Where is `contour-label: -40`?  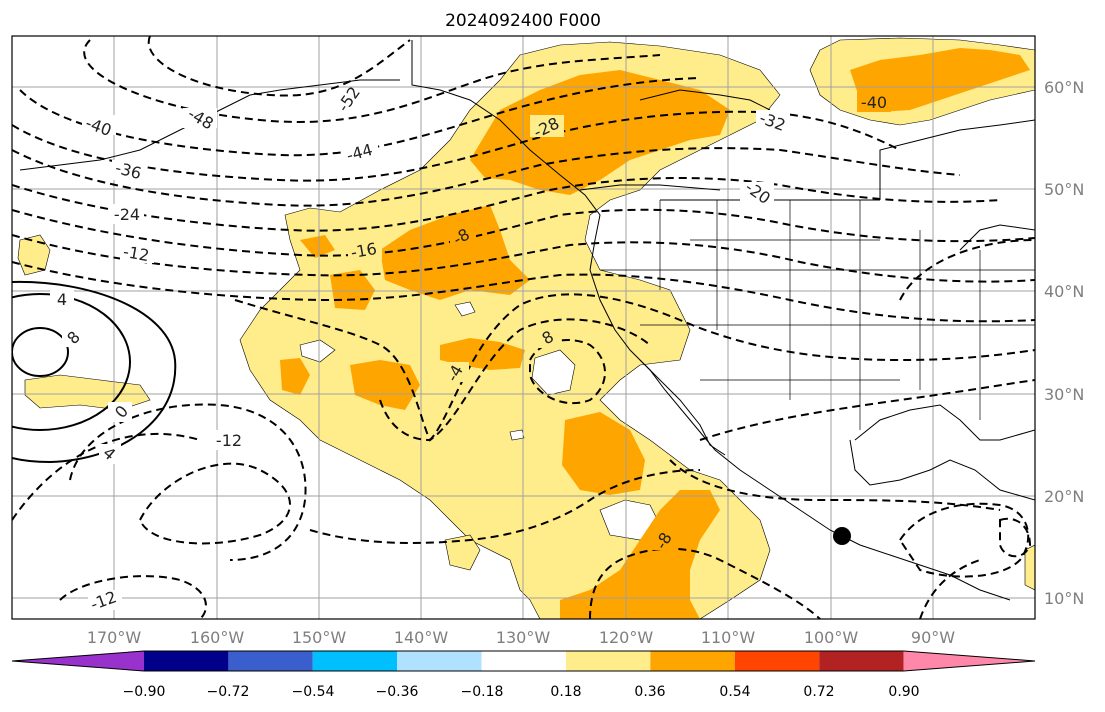 contour-label: -40 is located at coordinates (874, 102).